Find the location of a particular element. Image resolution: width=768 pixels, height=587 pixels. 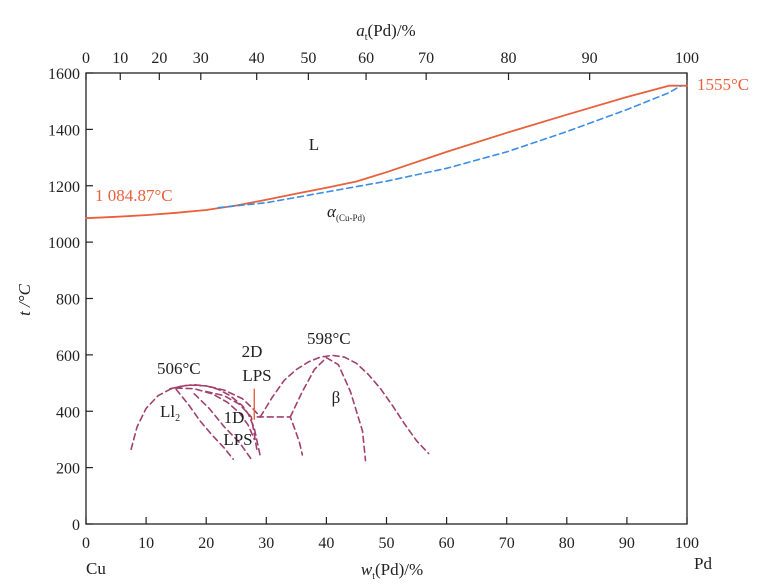

y-tick-label: 0 is located at coordinates (76, 525).